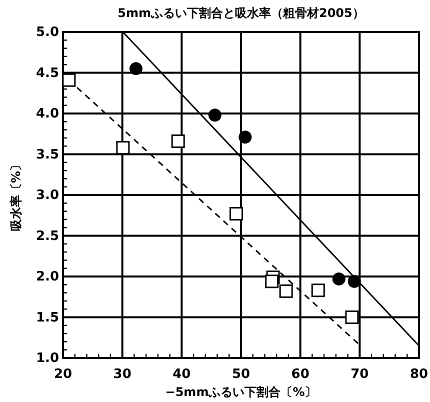 Image resolution: width=430 pixels, height=402 pixels. Describe the element at coordinates (47, 114) in the screenshot. I see `y-tick-label: 4.0` at that location.